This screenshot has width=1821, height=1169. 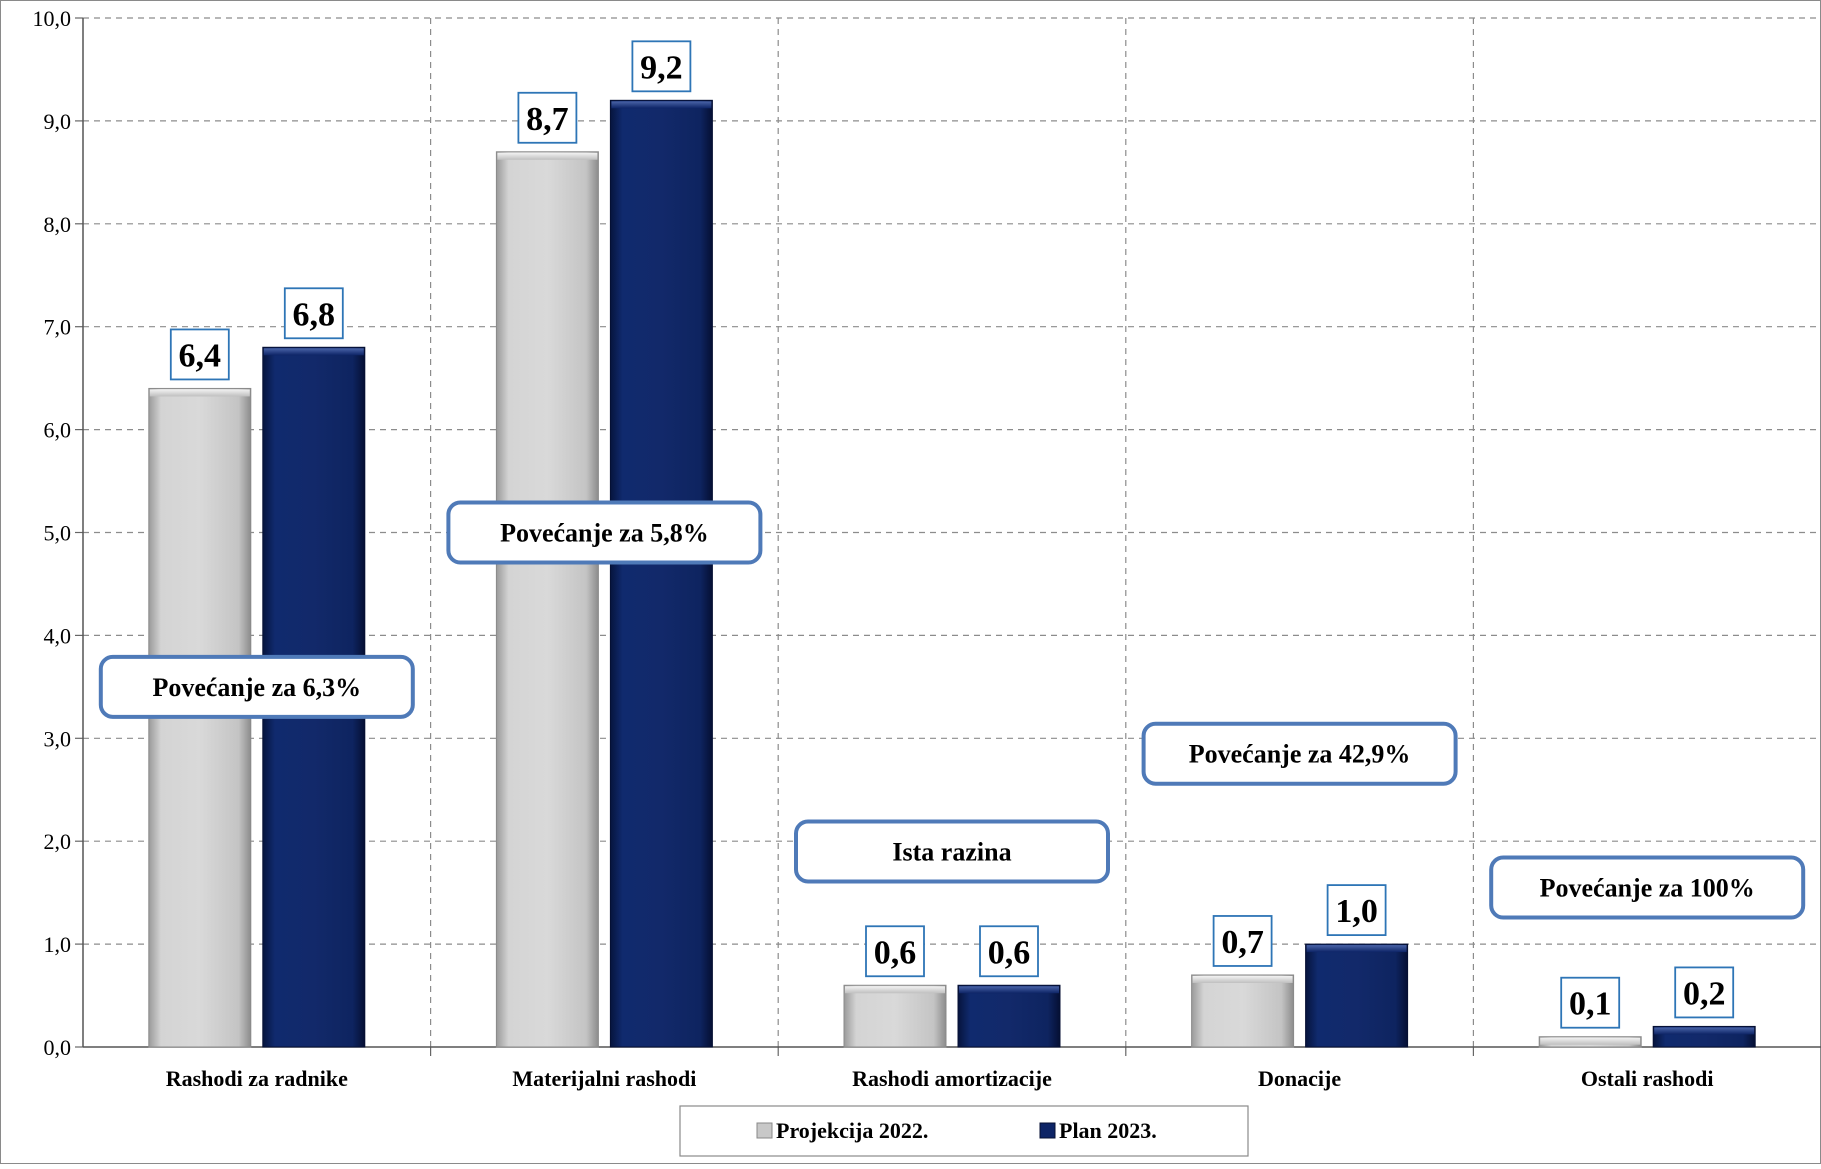 What do you see at coordinates (58, 121) in the screenshot?
I see `y-tick-label: 9,0` at bounding box center [58, 121].